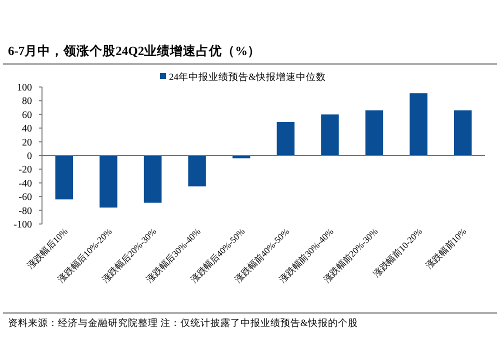 Image resolution: width=500 pixels, height=362 pixels. What do you see at coordinates (27, 129) in the screenshot?
I see `y-tick-label: 40` at bounding box center [27, 129].